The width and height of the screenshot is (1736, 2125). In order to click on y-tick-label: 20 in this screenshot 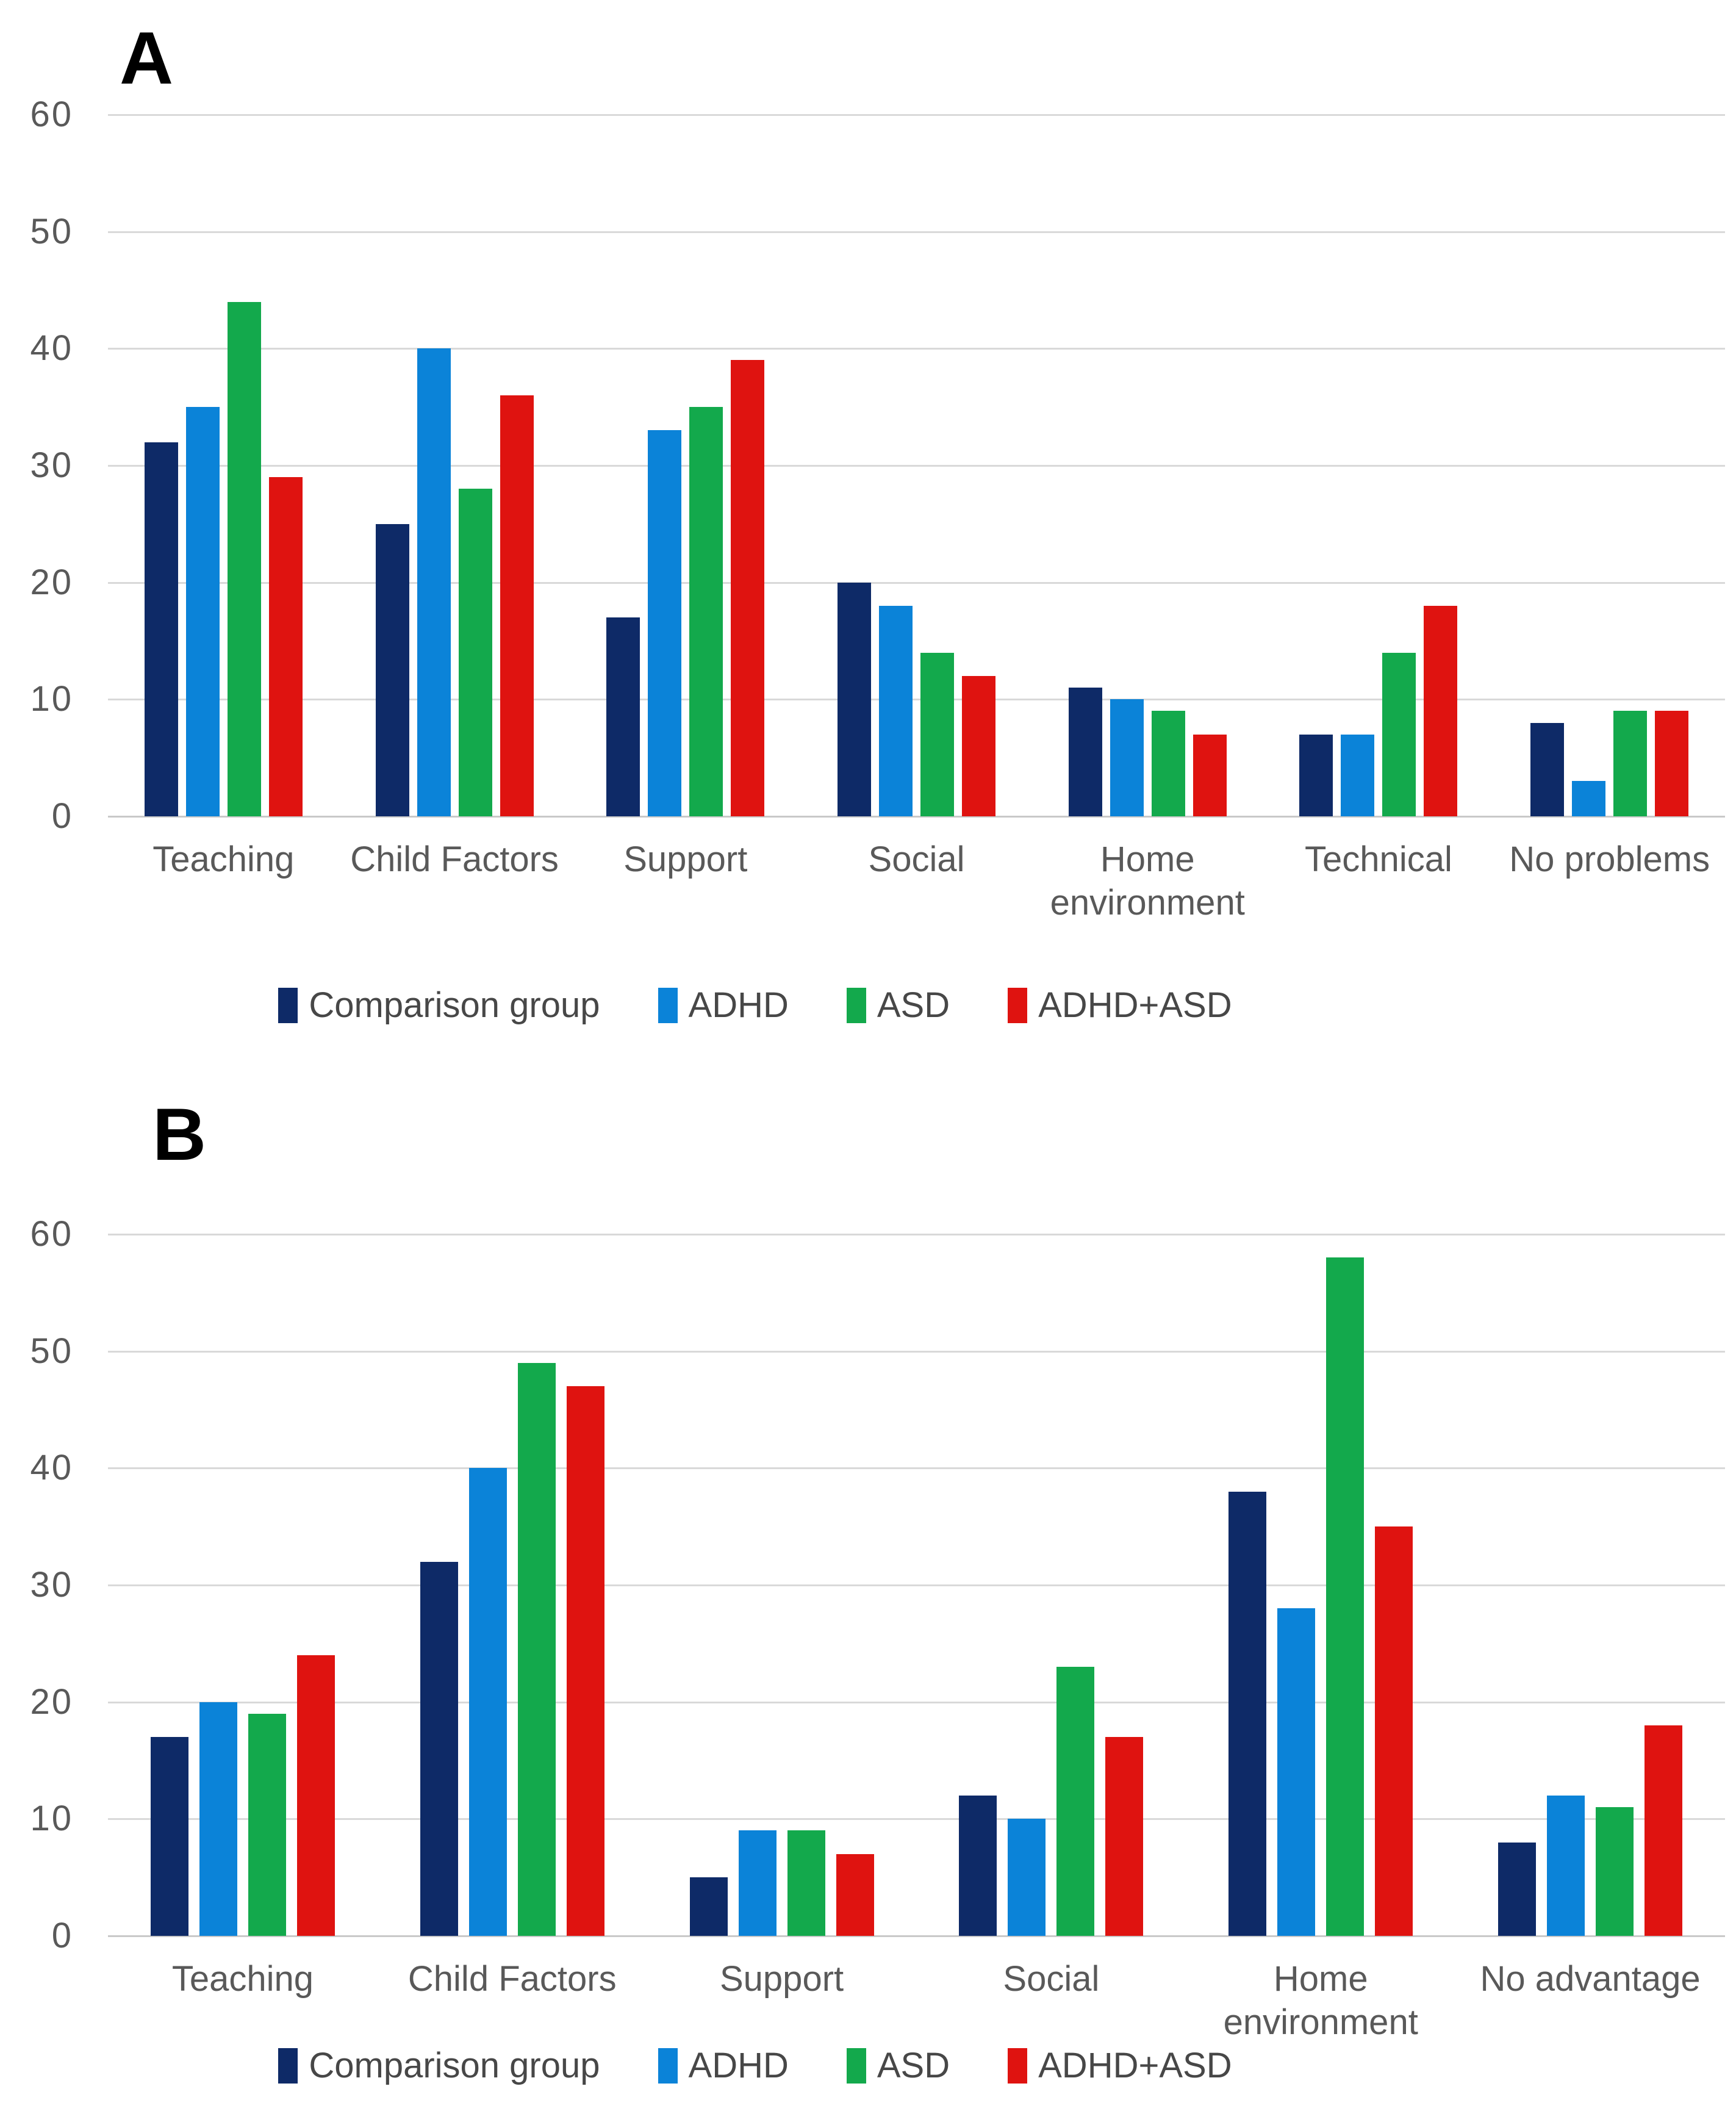, I will do `click(52, 582)`.